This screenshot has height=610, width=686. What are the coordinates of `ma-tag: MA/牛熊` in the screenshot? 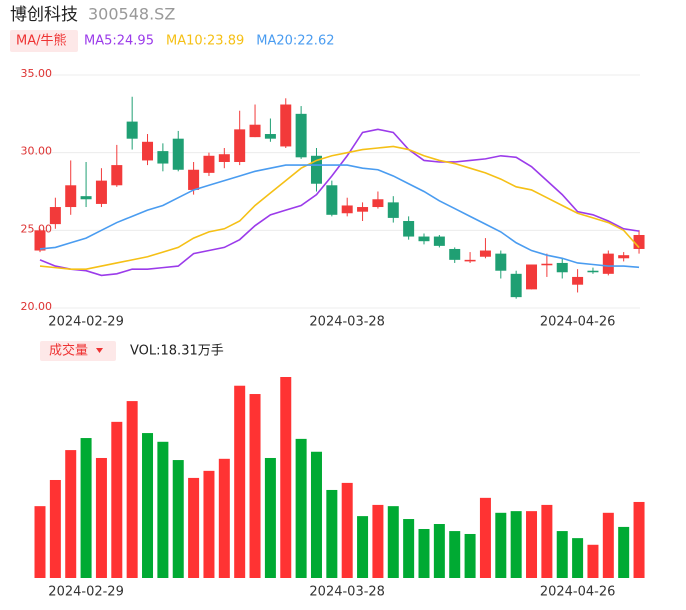 It's located at (41, 41).